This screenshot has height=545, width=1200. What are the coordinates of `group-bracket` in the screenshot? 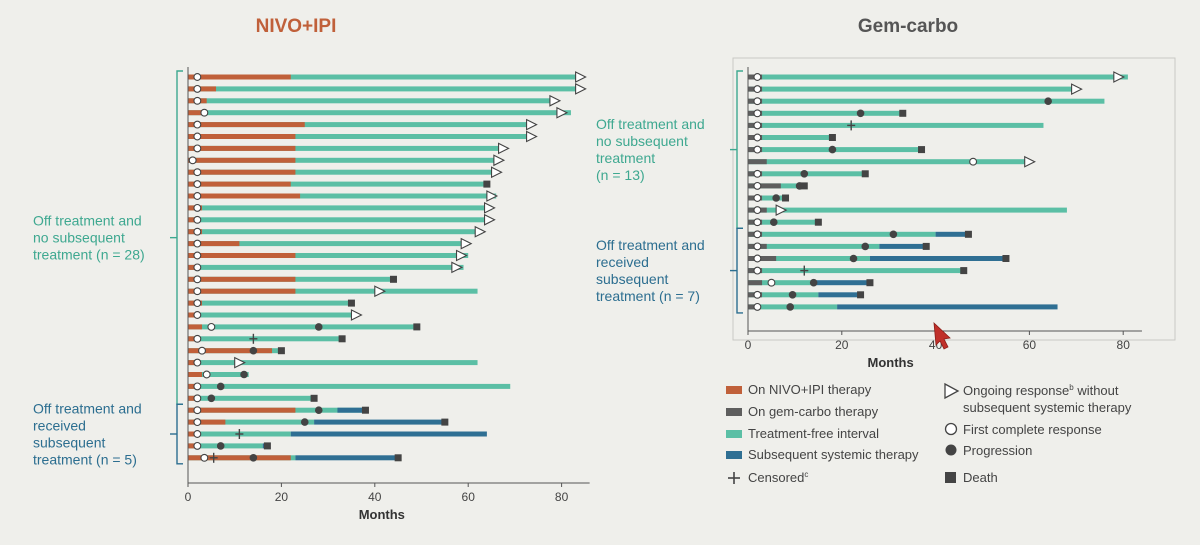 It's located at (739, 149).